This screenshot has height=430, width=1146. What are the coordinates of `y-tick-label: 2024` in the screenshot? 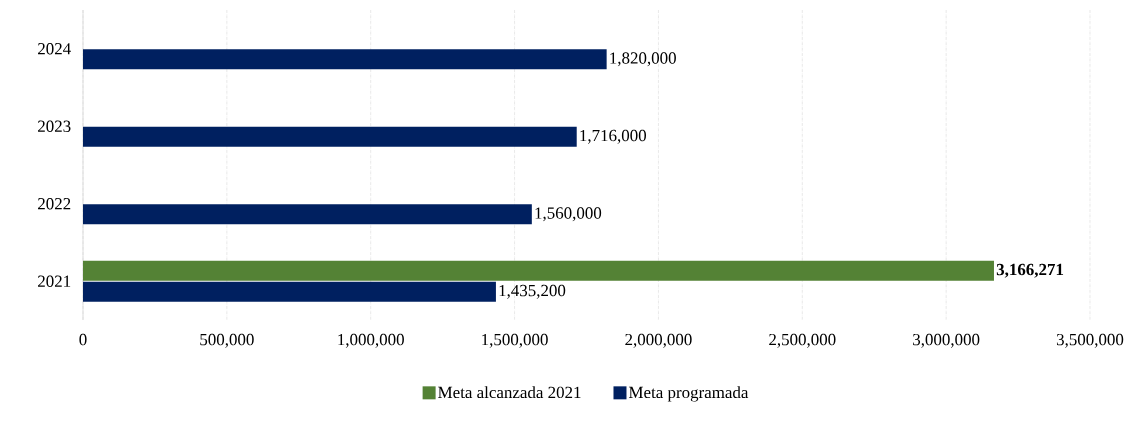 It's located at (54, 49).